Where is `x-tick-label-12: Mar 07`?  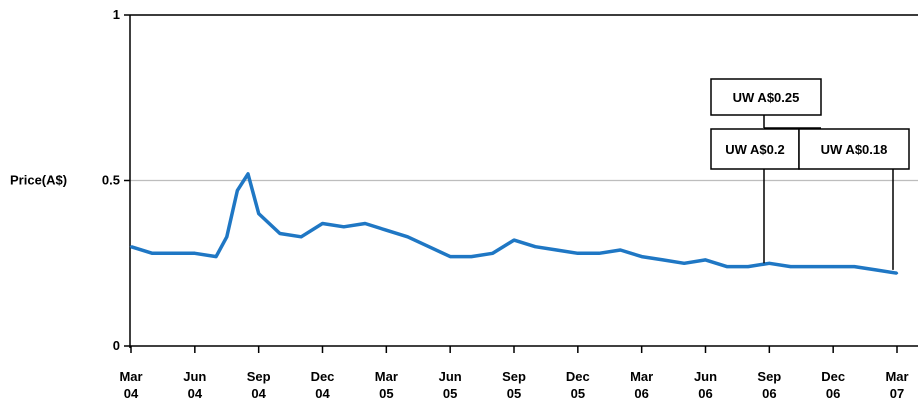
x-tick-label-12: Mar 07 is located at coordinates (896, 385).